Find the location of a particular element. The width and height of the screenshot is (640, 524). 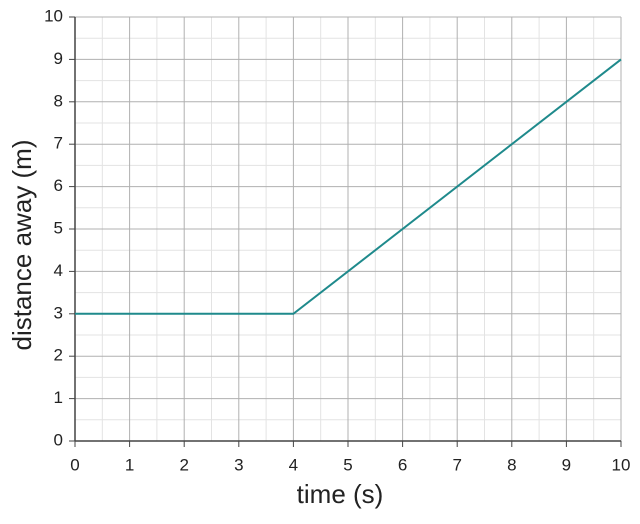

x-tick-label: 8 is located at coordinates (511, 464).